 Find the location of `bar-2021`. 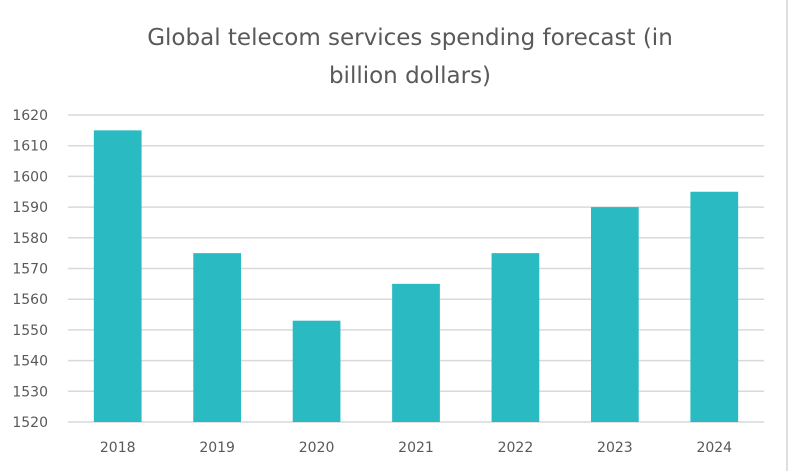

bar-2021 is located at coordinates (416, 352).